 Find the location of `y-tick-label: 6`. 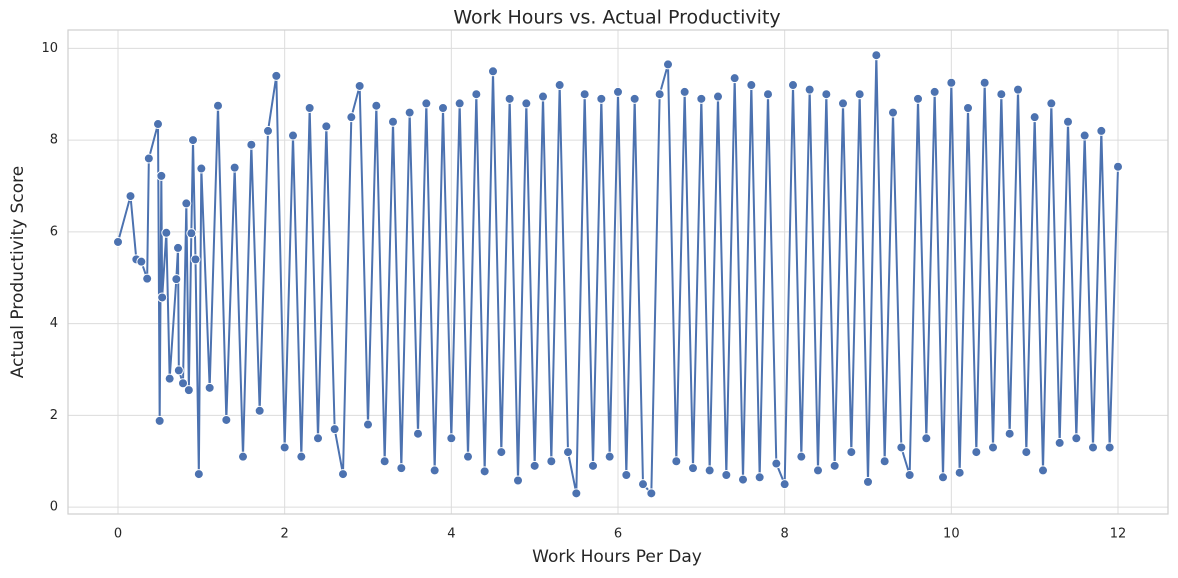

y-tick-label: 6 is located at coordinates (54, 231).